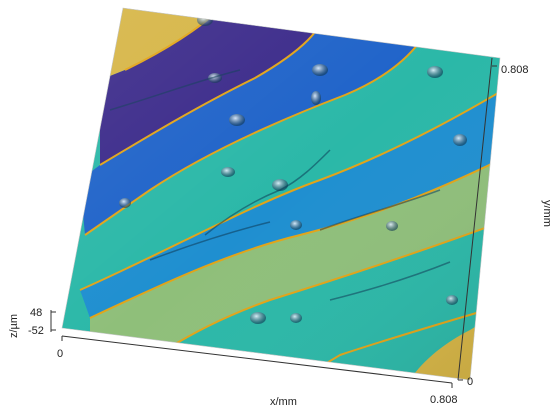 The height and width of the screenshot is (411, 550). Describe the element at coordinates (36, 313) in the screenshot. I see `z-tick-label-top: 48` at that location.